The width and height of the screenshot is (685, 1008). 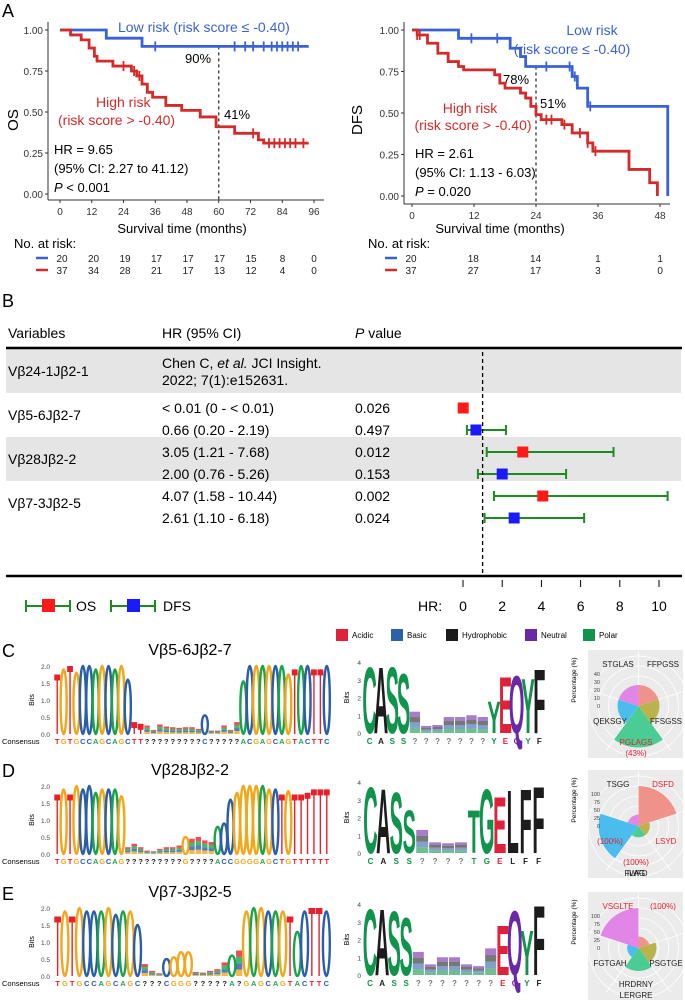 What do you see at coordinates (659, 606) in the screenshot?
I see `forest-xtick-label: 10` at bounding box center [659, 606].